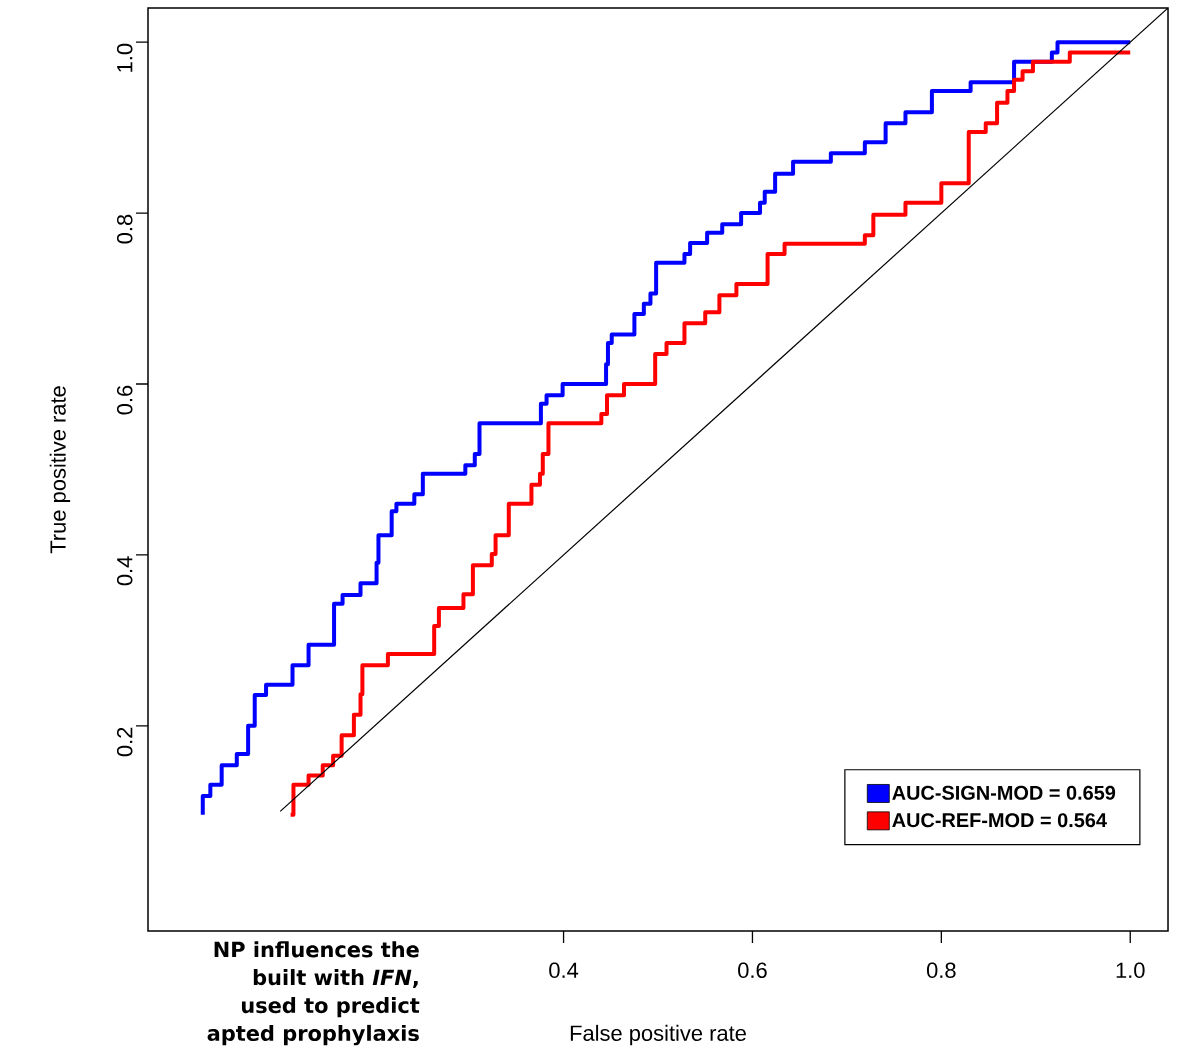  Describe the element at coordinates (941, 970) in the screenshot. I see `x-tick-label: 0.8` at that location.